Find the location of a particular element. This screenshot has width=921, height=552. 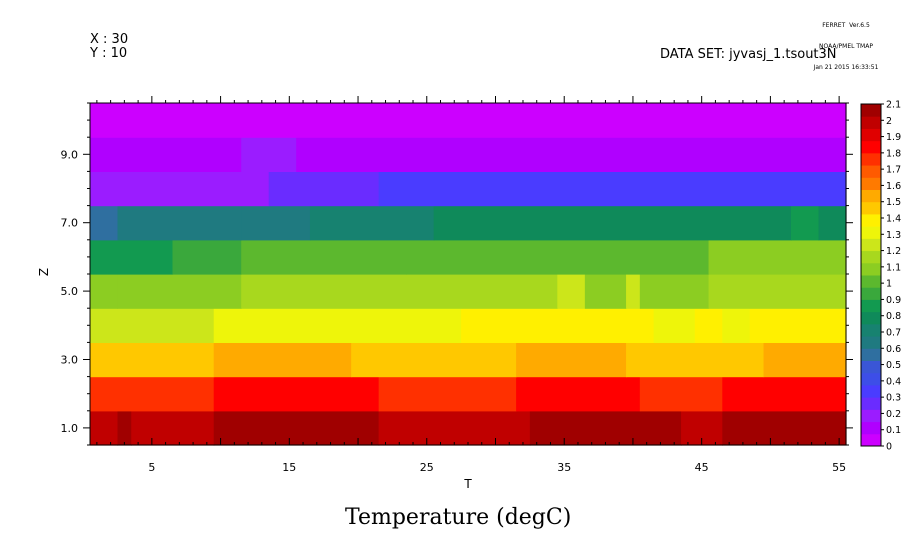

colorbar-label: 0.4 is located at coordinates (893, 381).